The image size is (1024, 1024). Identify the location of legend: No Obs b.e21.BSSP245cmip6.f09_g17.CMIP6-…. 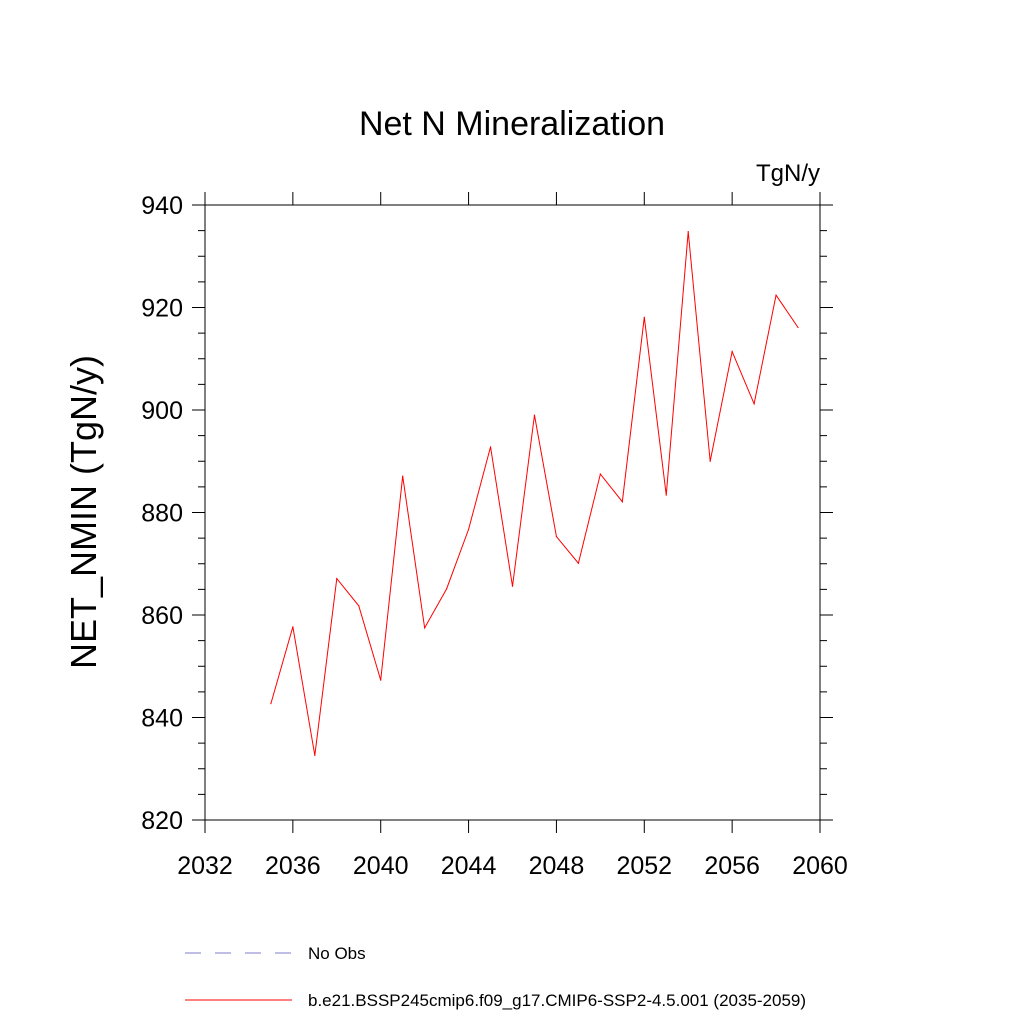
(495, 977).